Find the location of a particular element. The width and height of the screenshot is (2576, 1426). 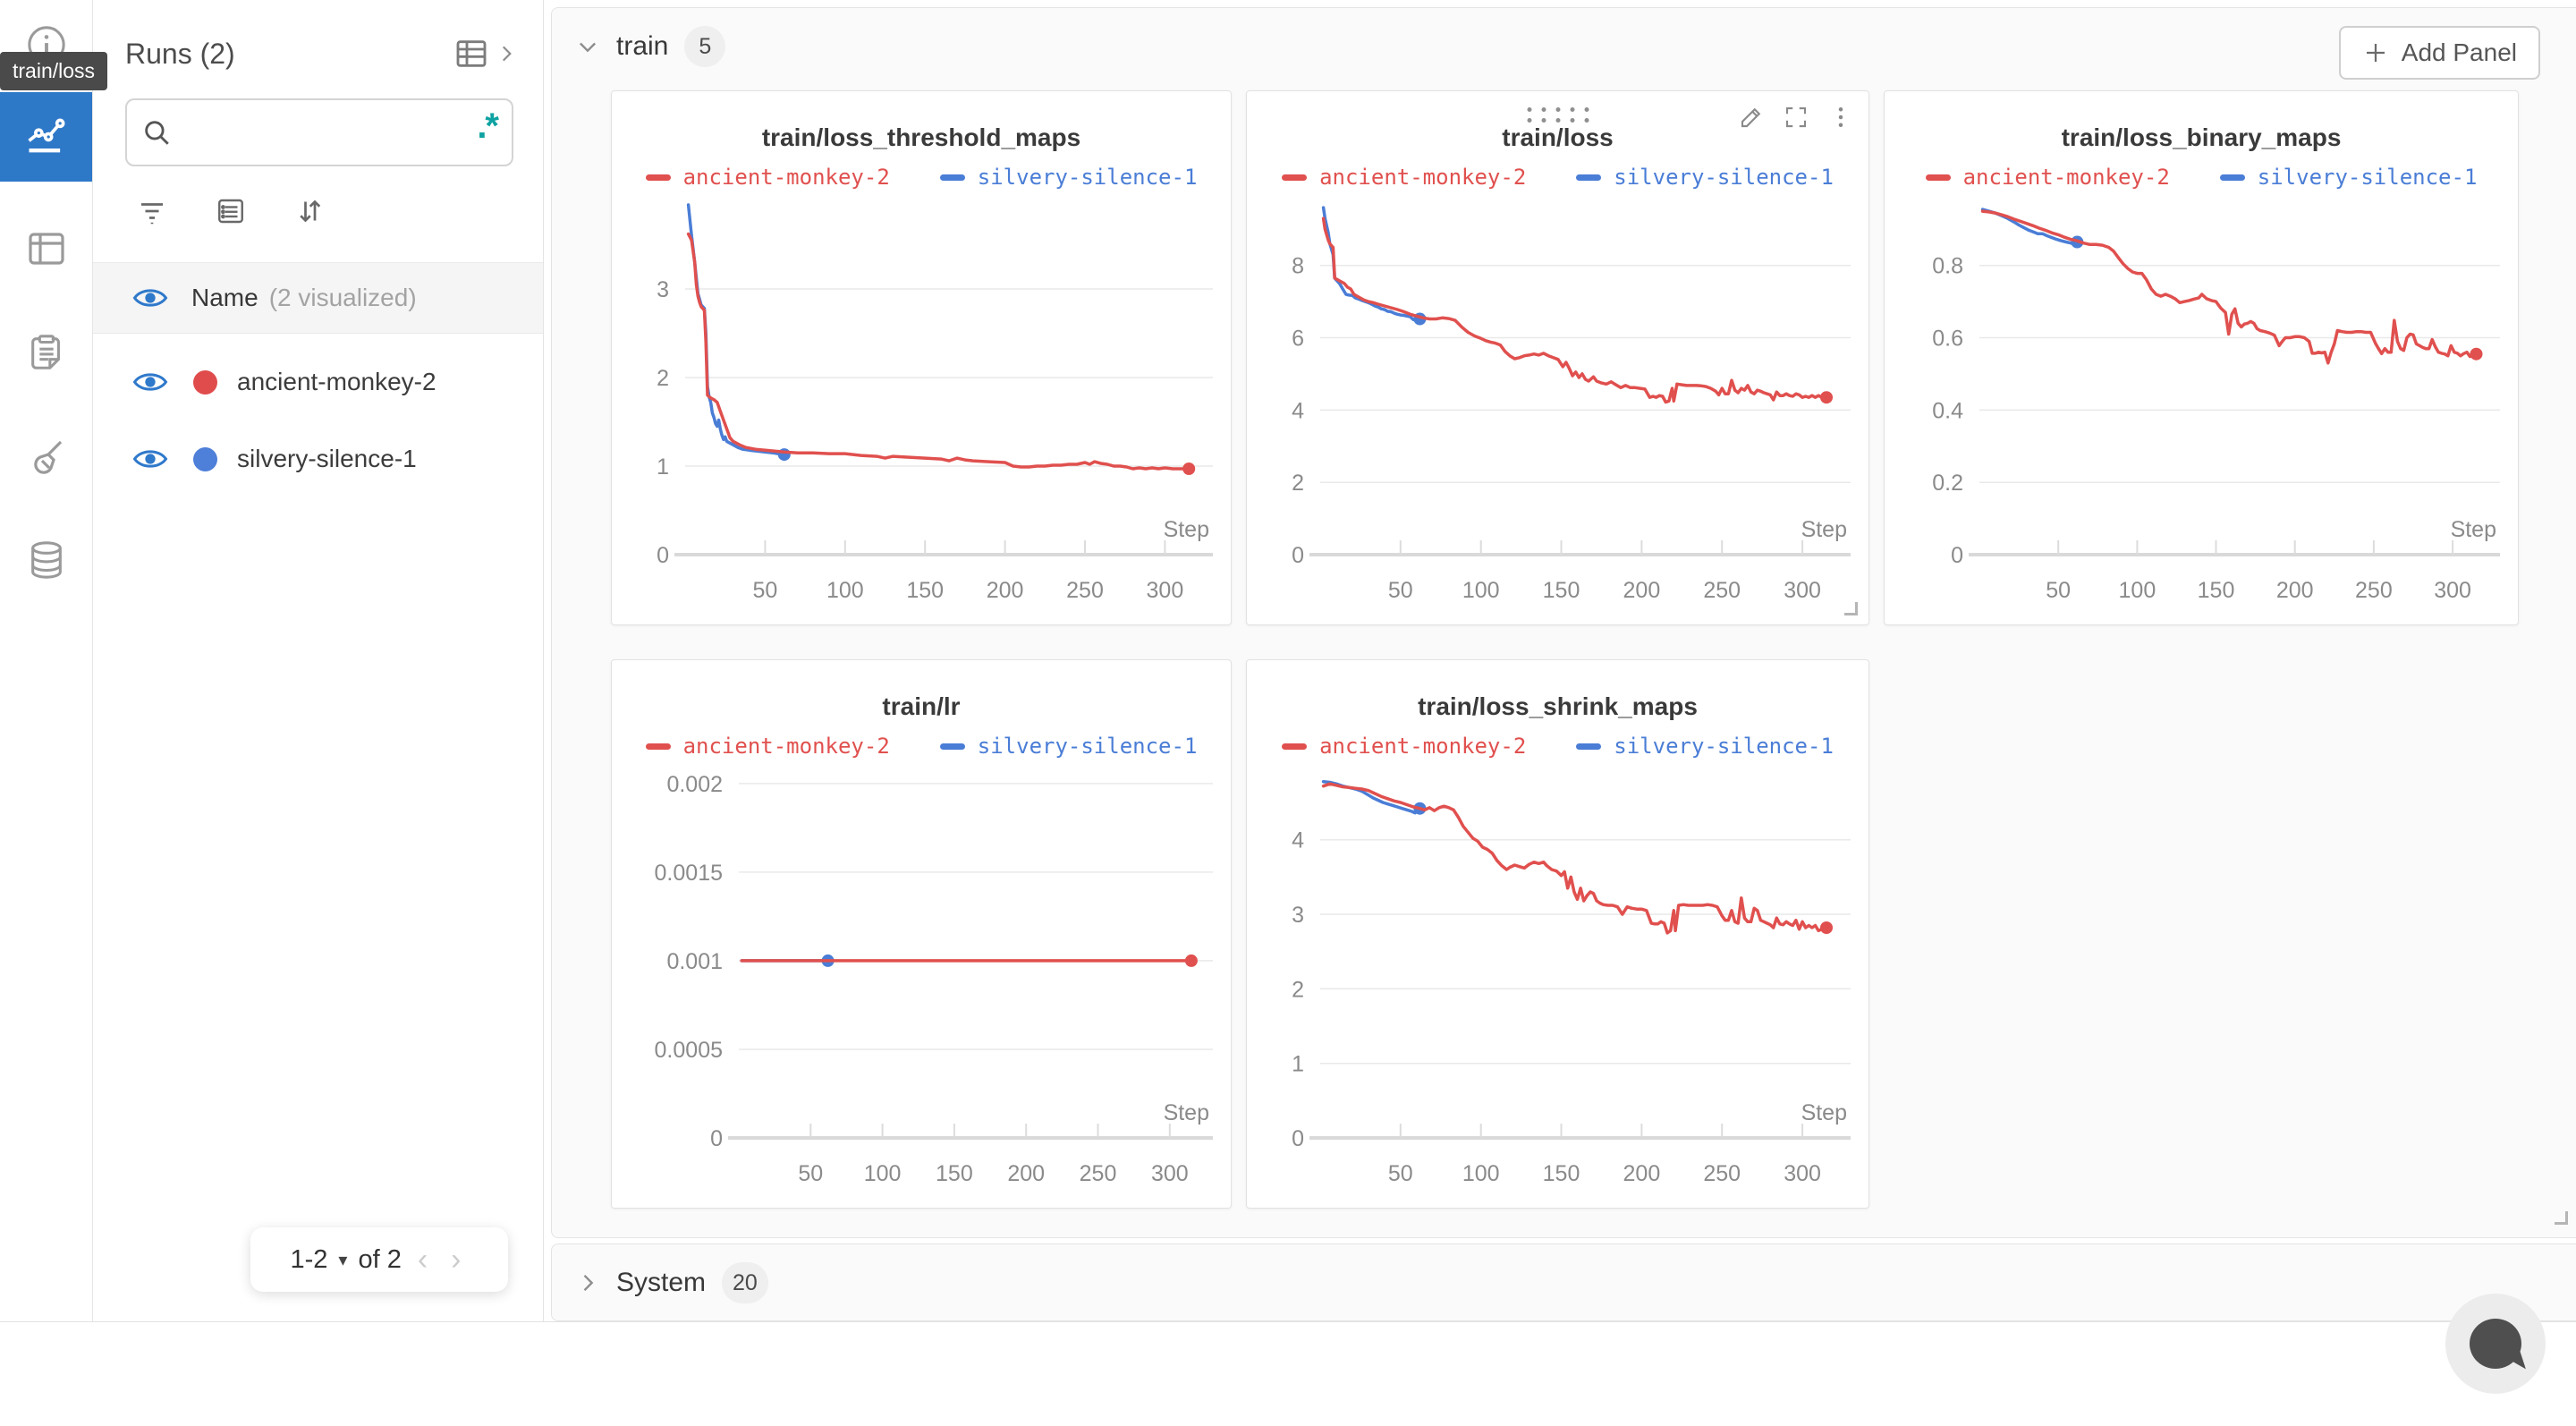

clipboard-icon is located at coordinates (45, 352).